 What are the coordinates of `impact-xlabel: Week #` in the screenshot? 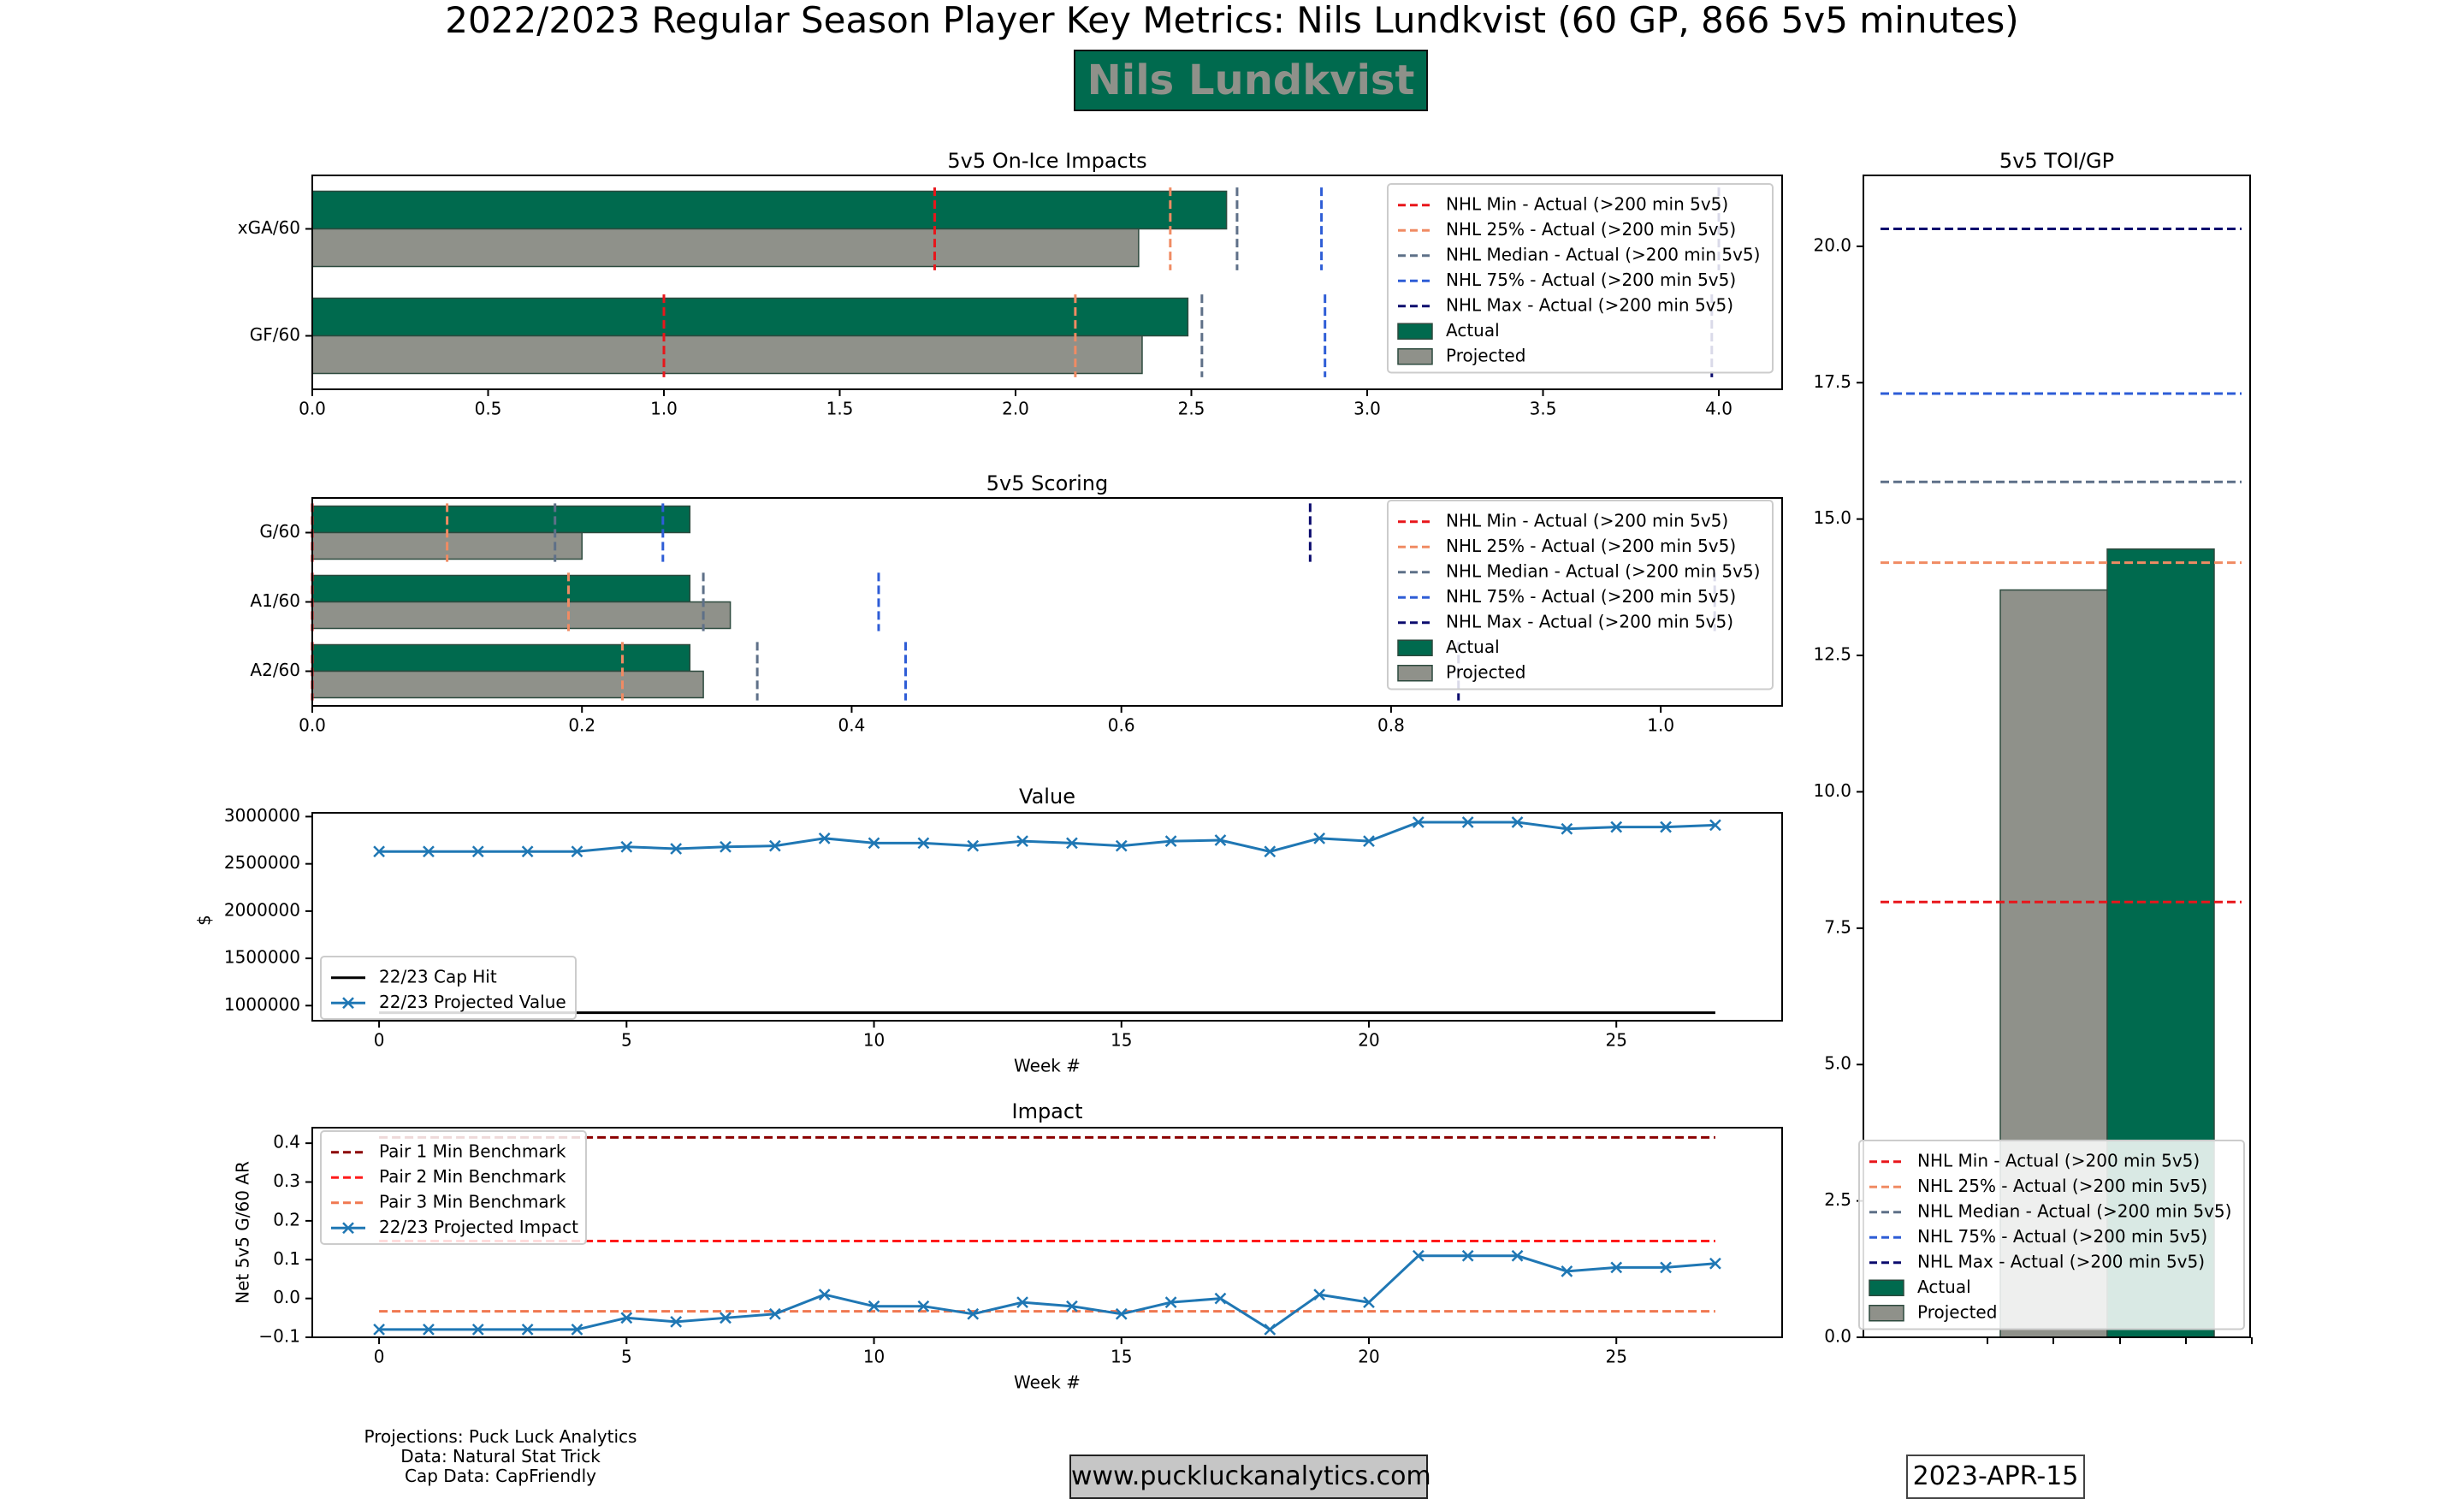 It's located at (1047, 1382).